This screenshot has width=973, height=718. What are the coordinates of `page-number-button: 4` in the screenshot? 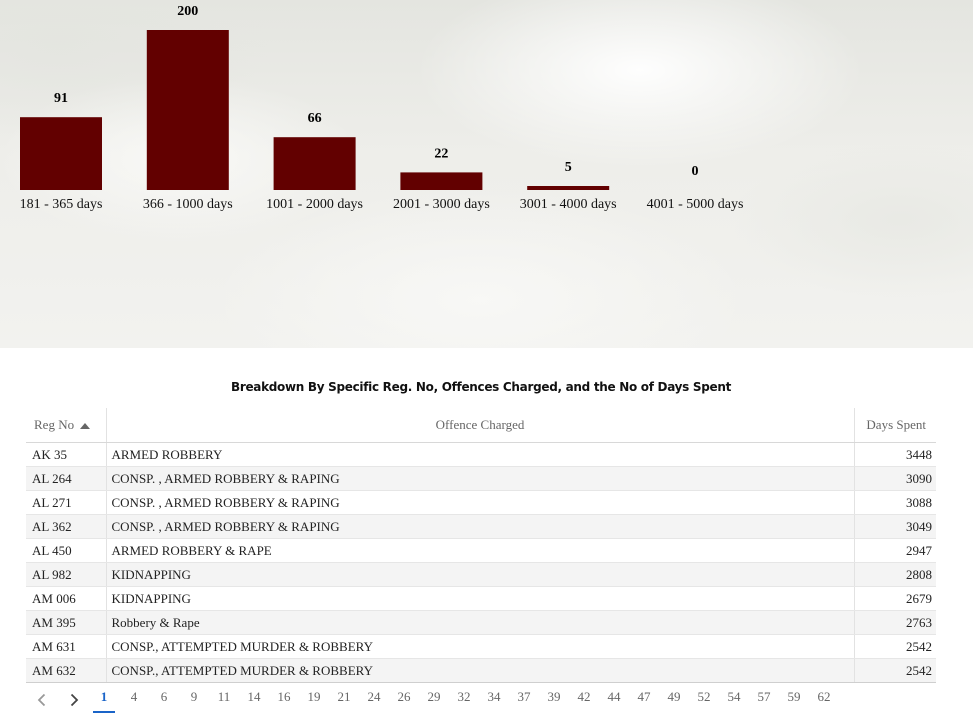 It's located at (134, 696).